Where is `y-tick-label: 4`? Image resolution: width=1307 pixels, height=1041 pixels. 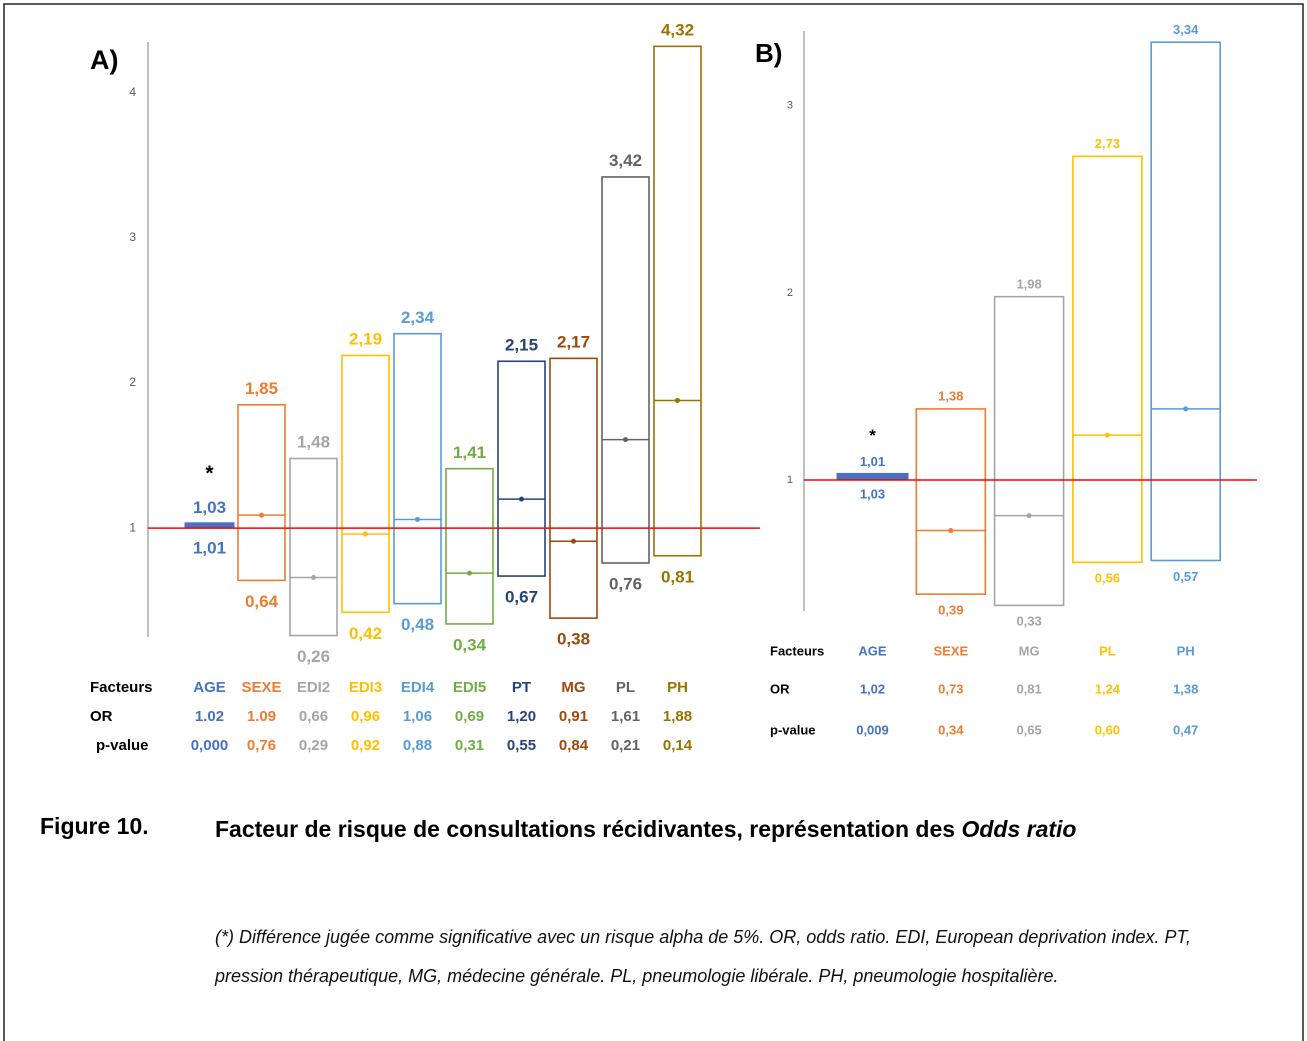
y-tick-label: 4 is located at coordinates (132, 92).